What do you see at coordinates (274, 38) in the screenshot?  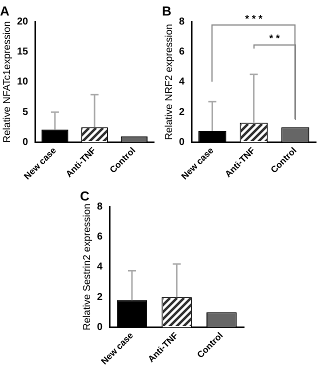 I see `annotation: * *` at bounding box center [274, 38].